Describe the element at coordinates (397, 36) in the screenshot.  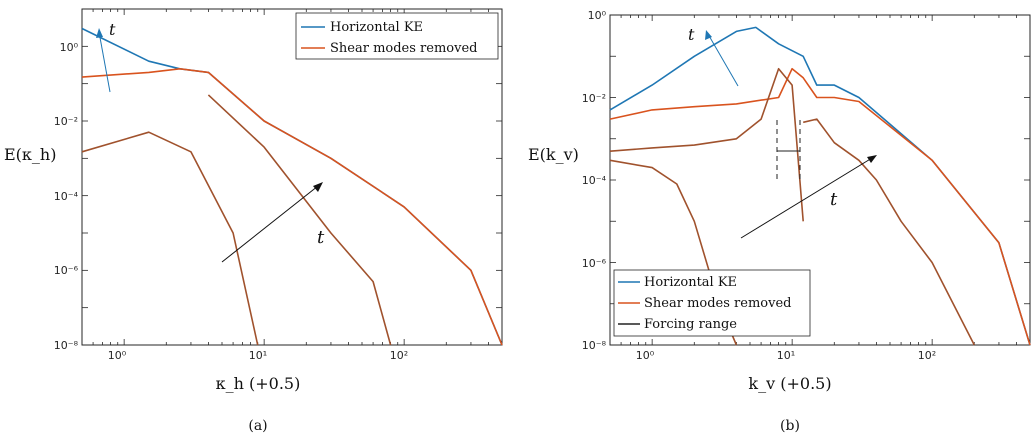
I see `legend-a: Horizontal KE Shear modes removed` at that location.